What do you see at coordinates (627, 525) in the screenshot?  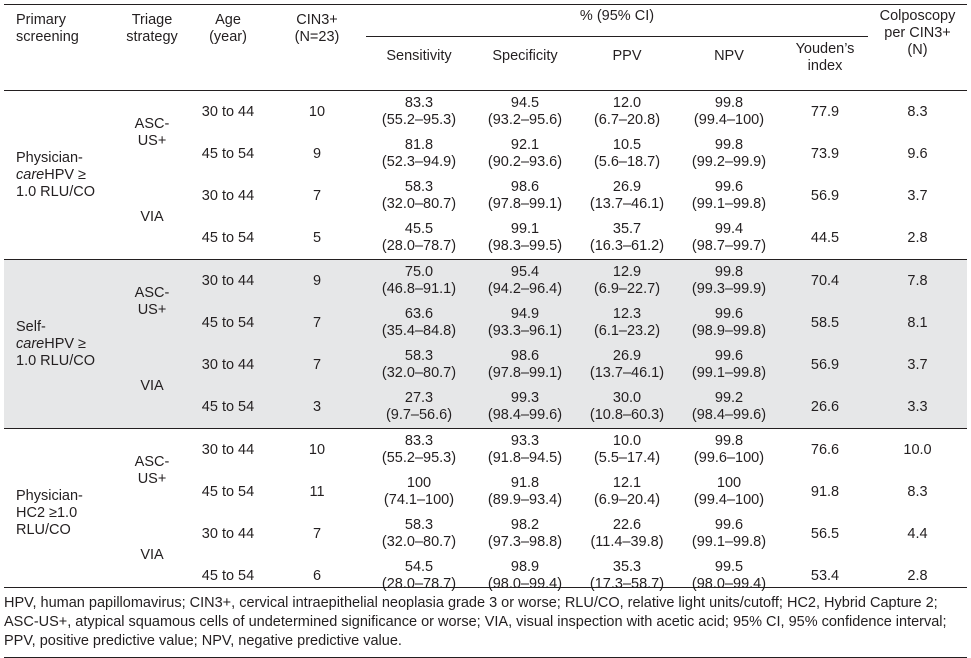 I see `ppv-cell-estimate: 22.6` at bounding box center [627, 525].